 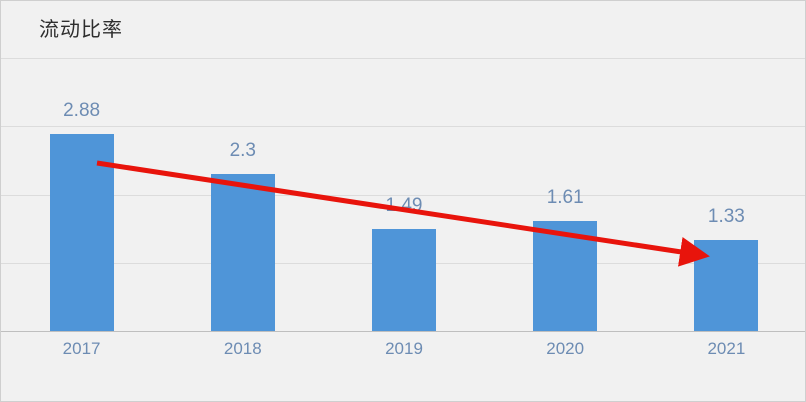 I want to click on x-axis-label: 2017, so click(x=81, y=348).